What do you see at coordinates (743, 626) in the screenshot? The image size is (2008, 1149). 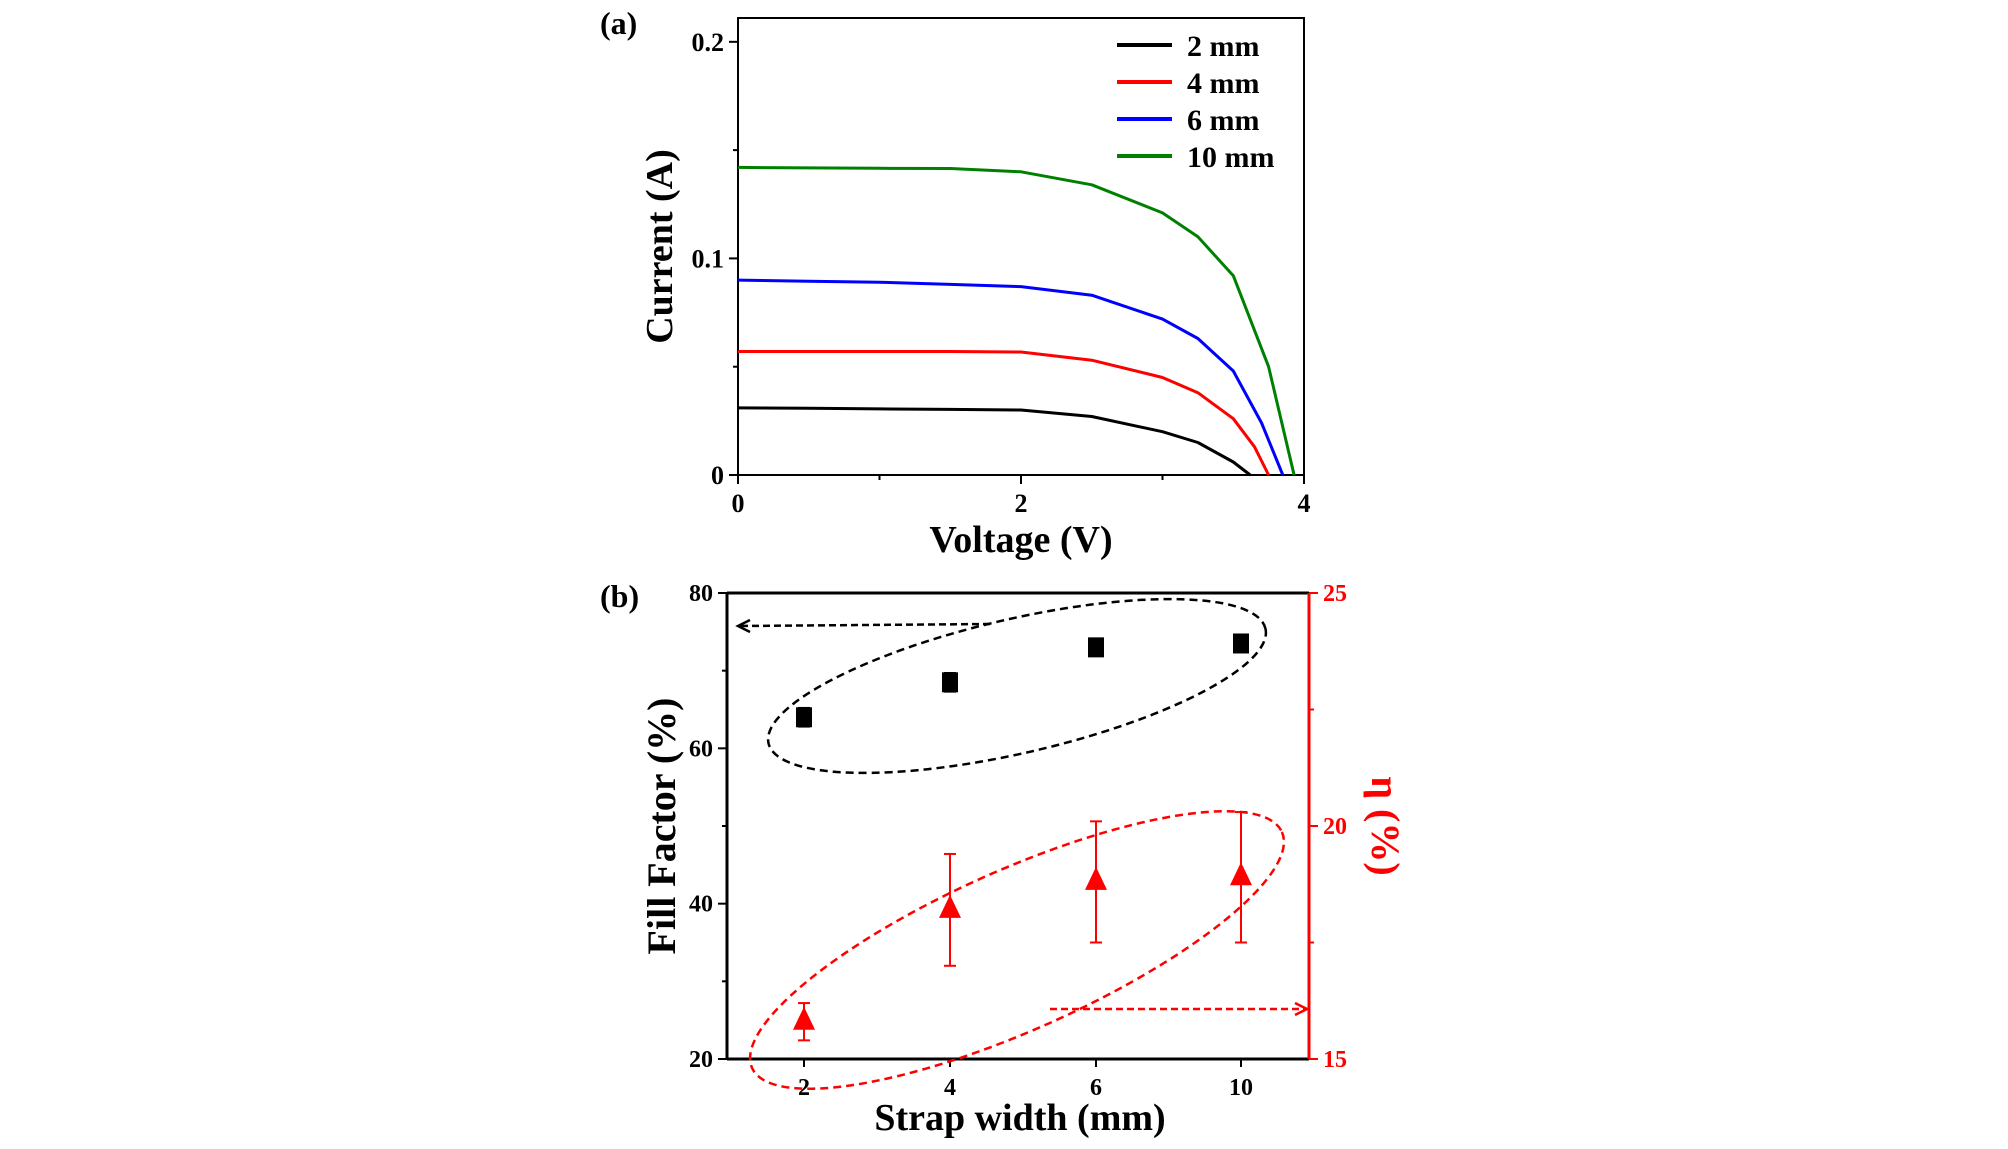 I see `left-arrowhead-icon` at bounding box center [743, 626].